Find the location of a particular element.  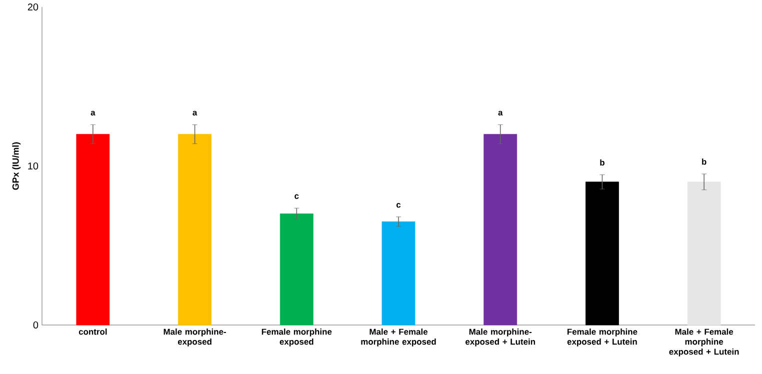

y-tick-label: 10 is located at coordinates (33, 166).